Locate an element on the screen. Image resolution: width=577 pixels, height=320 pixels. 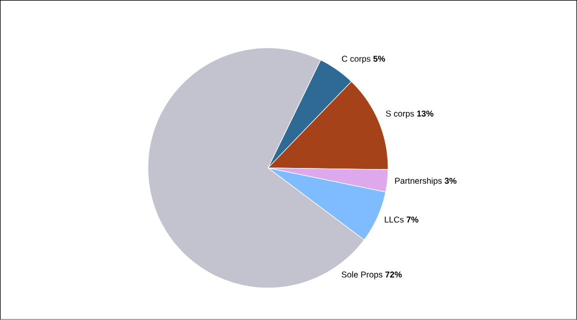
slice-label: Sole Props is located at coordinates (362, 275).